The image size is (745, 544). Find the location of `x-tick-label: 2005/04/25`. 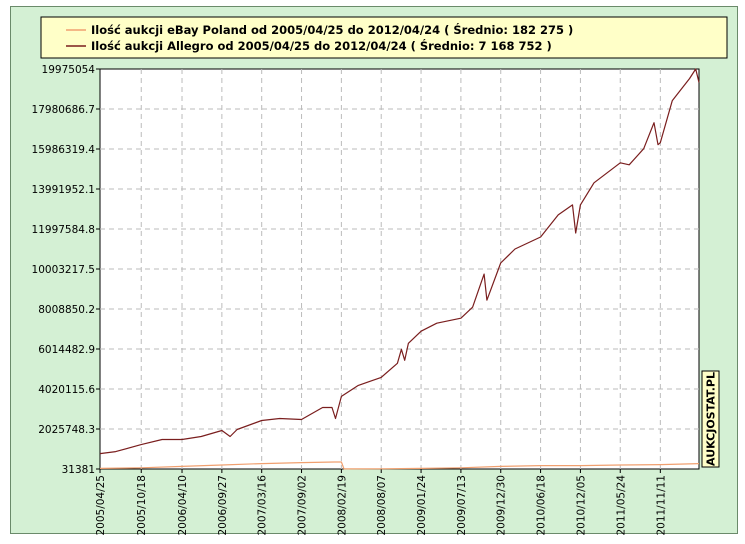

x-tick-label: 2005/04/25 is located at coordinates (101, 505).